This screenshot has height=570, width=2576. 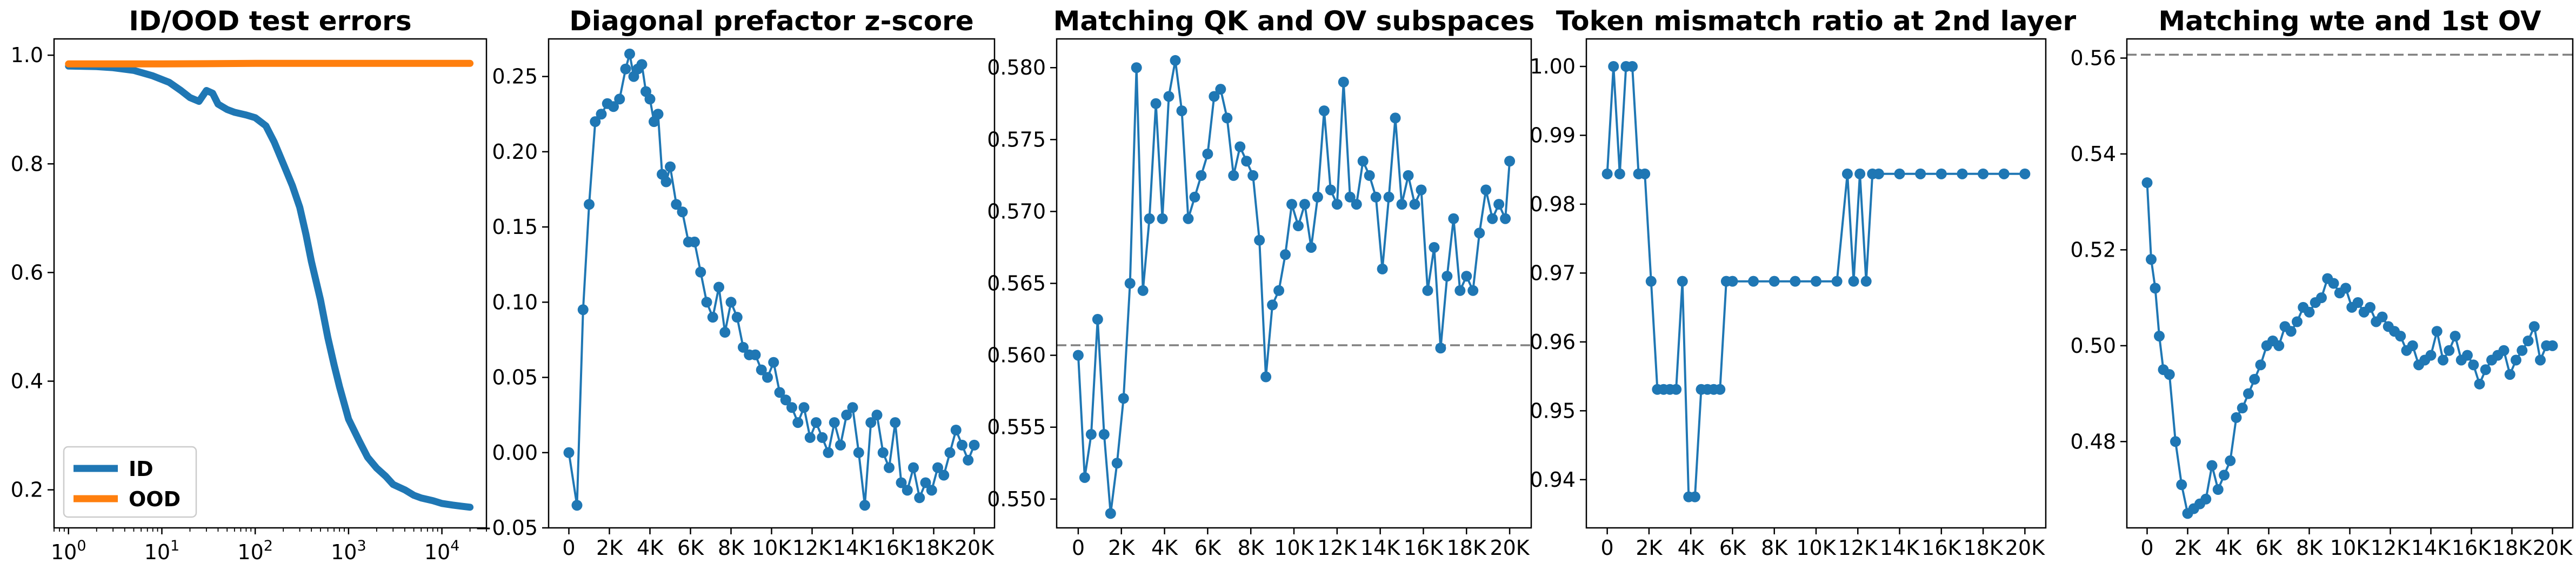 I want to click on x-tick-label: 10K, so click(x=2350, y=548).